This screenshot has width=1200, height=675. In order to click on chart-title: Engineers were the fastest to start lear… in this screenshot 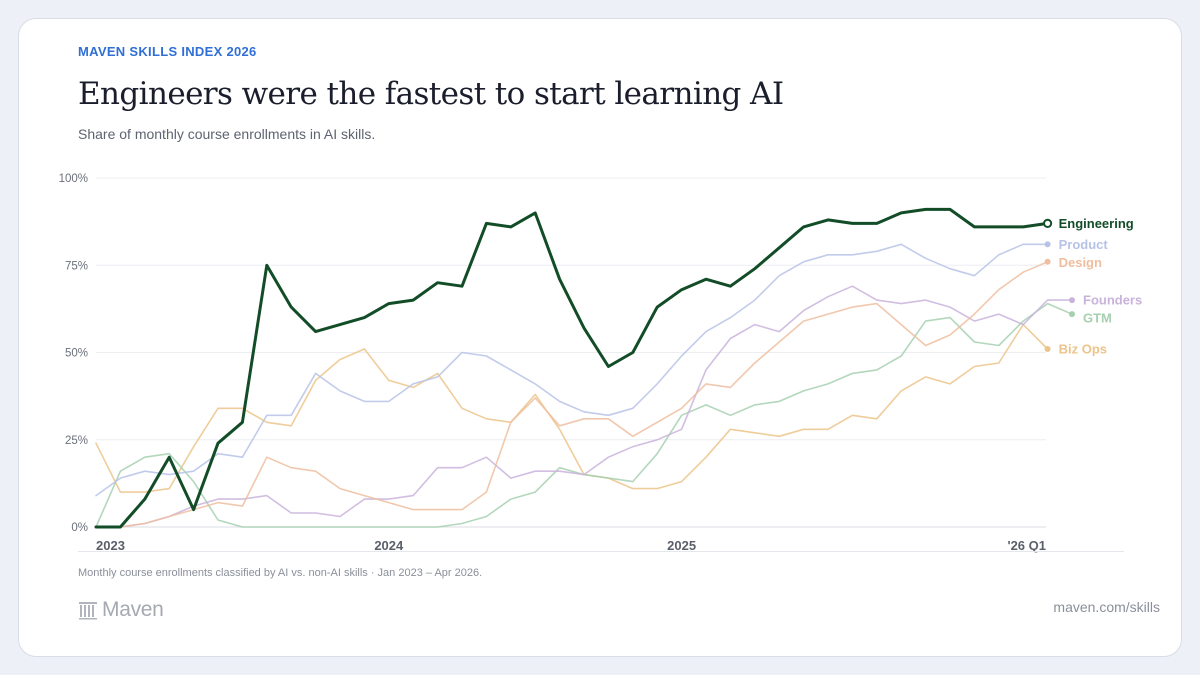, I will do `click(431, 94)`.